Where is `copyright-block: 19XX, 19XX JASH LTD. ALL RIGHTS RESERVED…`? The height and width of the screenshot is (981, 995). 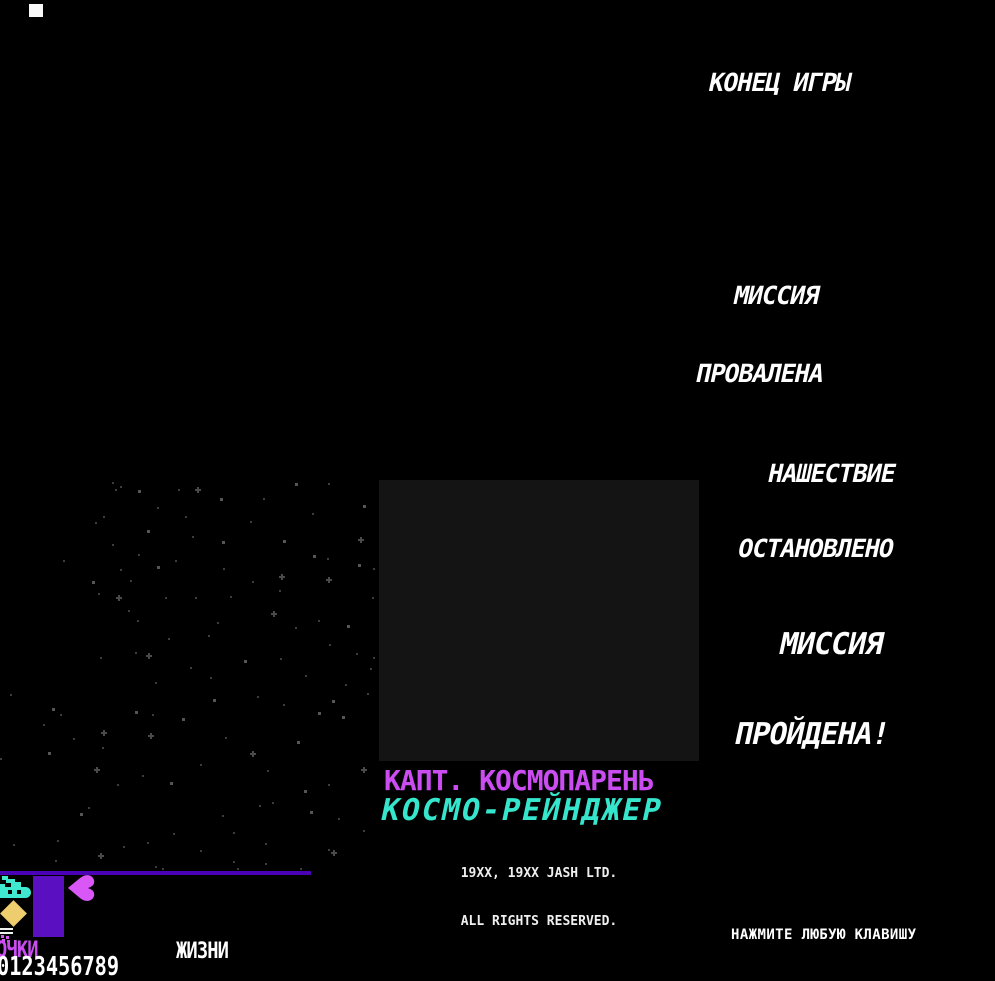
copyright-block: 19XX, 19XX JASH LTD. ALL RIGHTS RESERVED… is located at coordinates (539, 898).